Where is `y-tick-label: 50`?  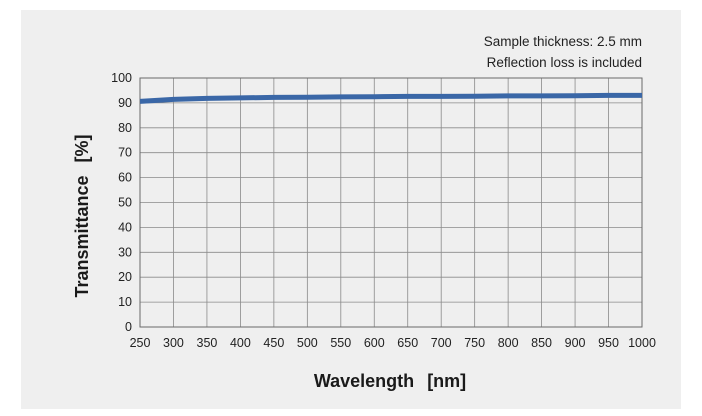
y-tick-label: 50 is located at coordinates (125, 203).